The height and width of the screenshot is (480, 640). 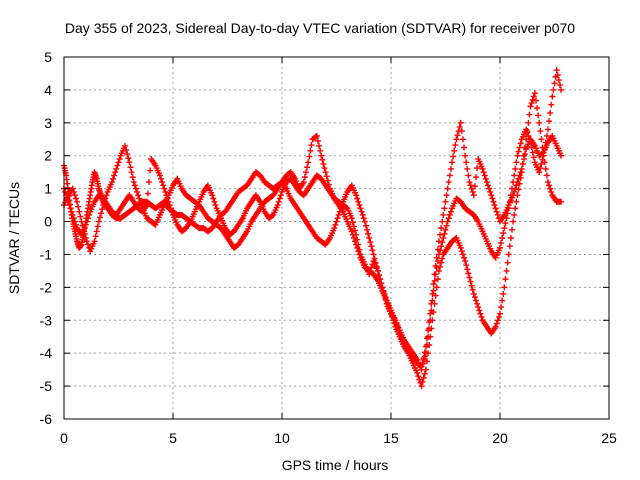 I want to click on y-tick-label: 0, so click(x=48, y=222).